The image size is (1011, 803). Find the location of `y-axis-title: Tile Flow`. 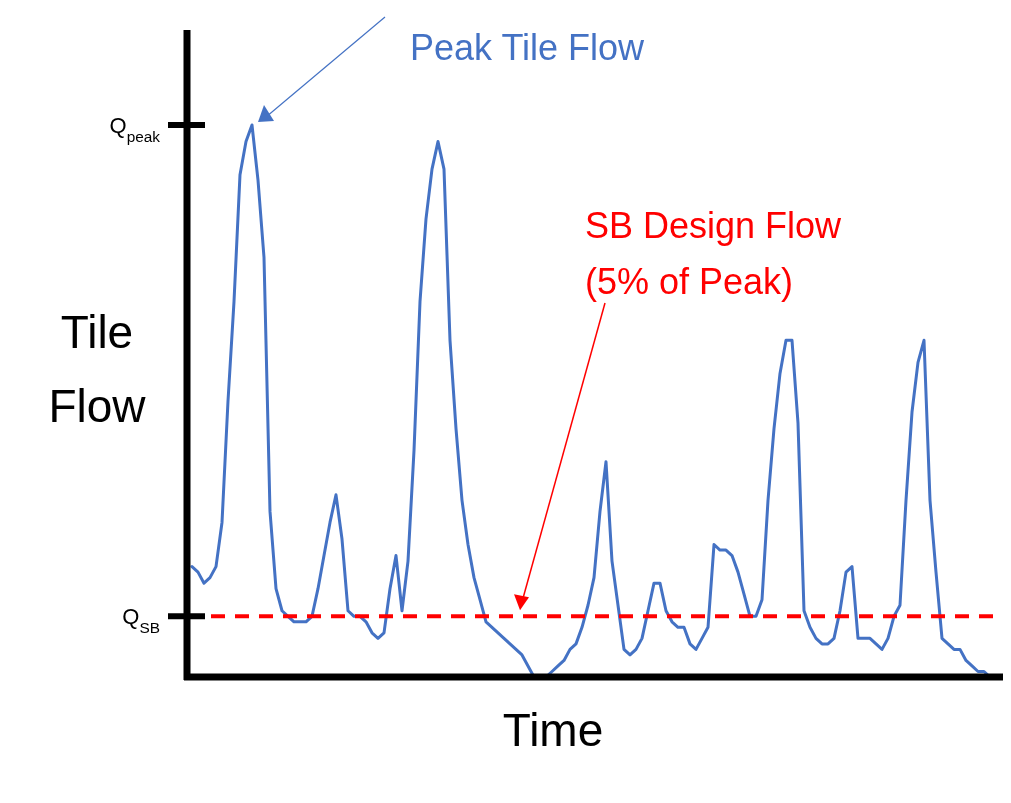

y-axis-title: Tile Flow is located at coordinates (97, 369).